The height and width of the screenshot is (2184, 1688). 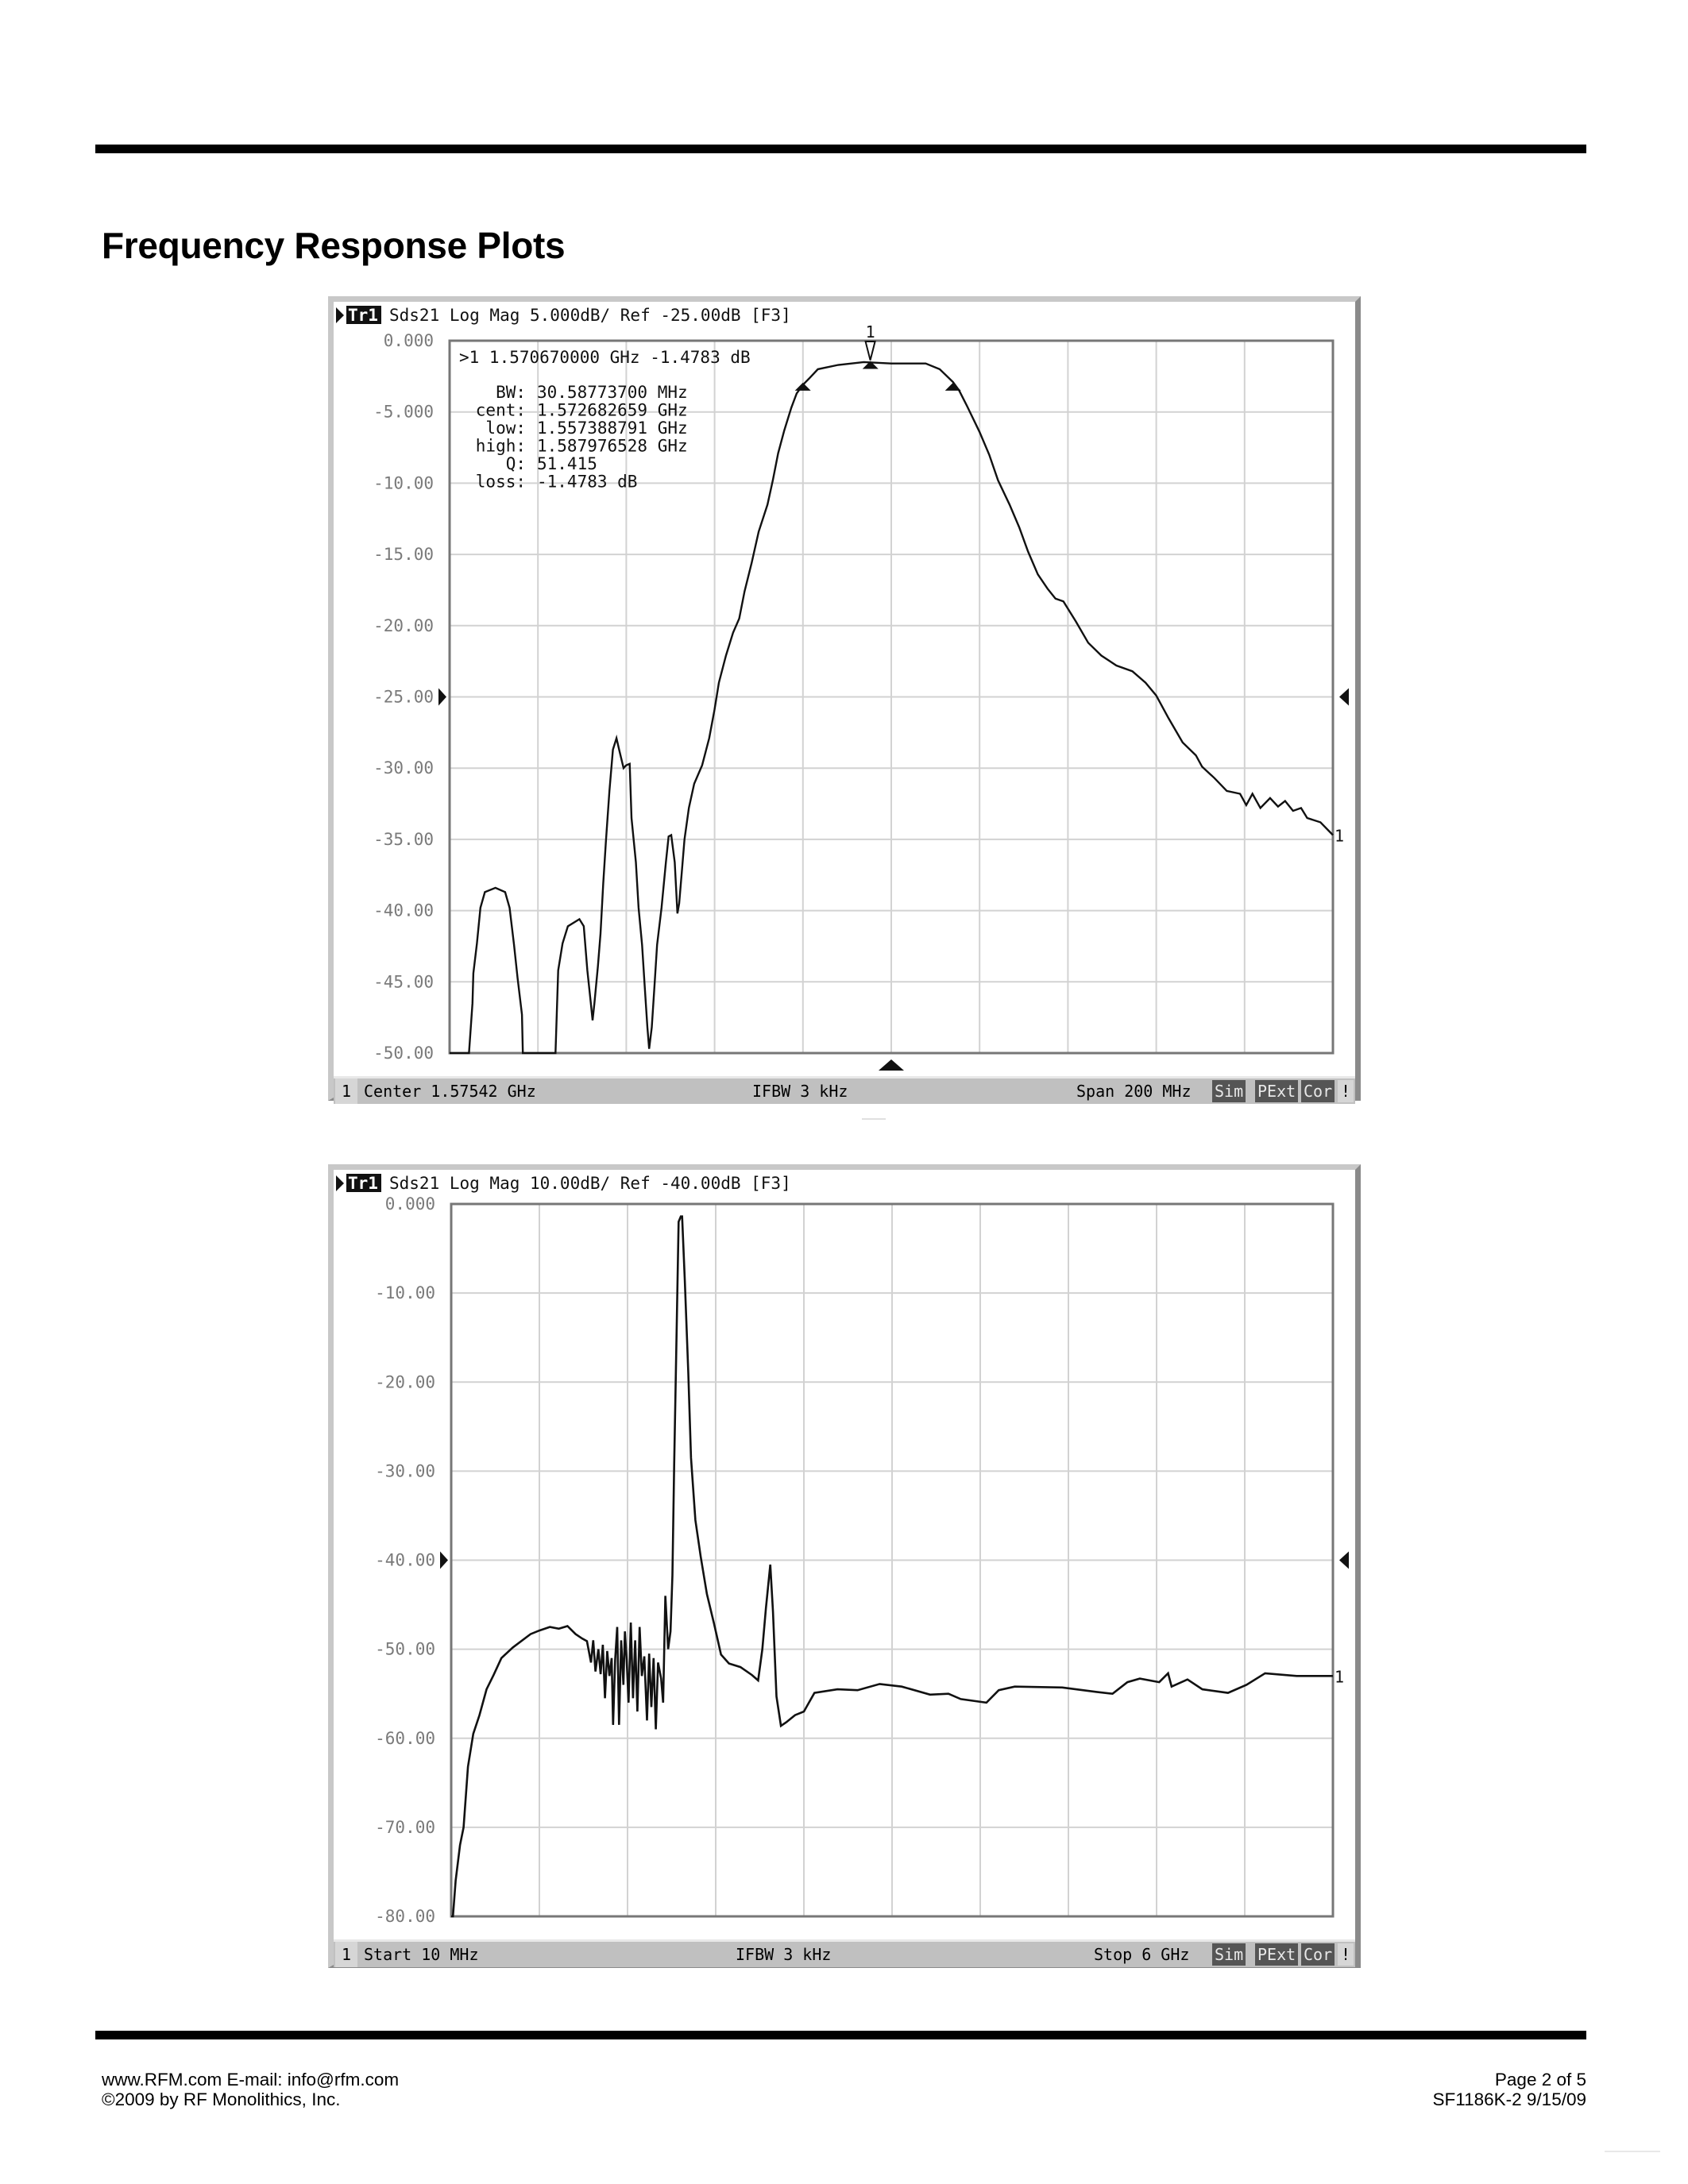 What do you see at coordinates (1142, 1955) in the screenshot?
I see `stop-frequency: Stop 6 GHz` at bounding box center [1142, 1955].